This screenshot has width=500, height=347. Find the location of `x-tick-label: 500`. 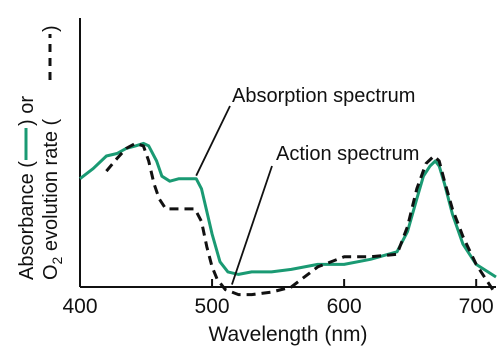

x-tick-label: 500 is located at coordinates (212, 306).